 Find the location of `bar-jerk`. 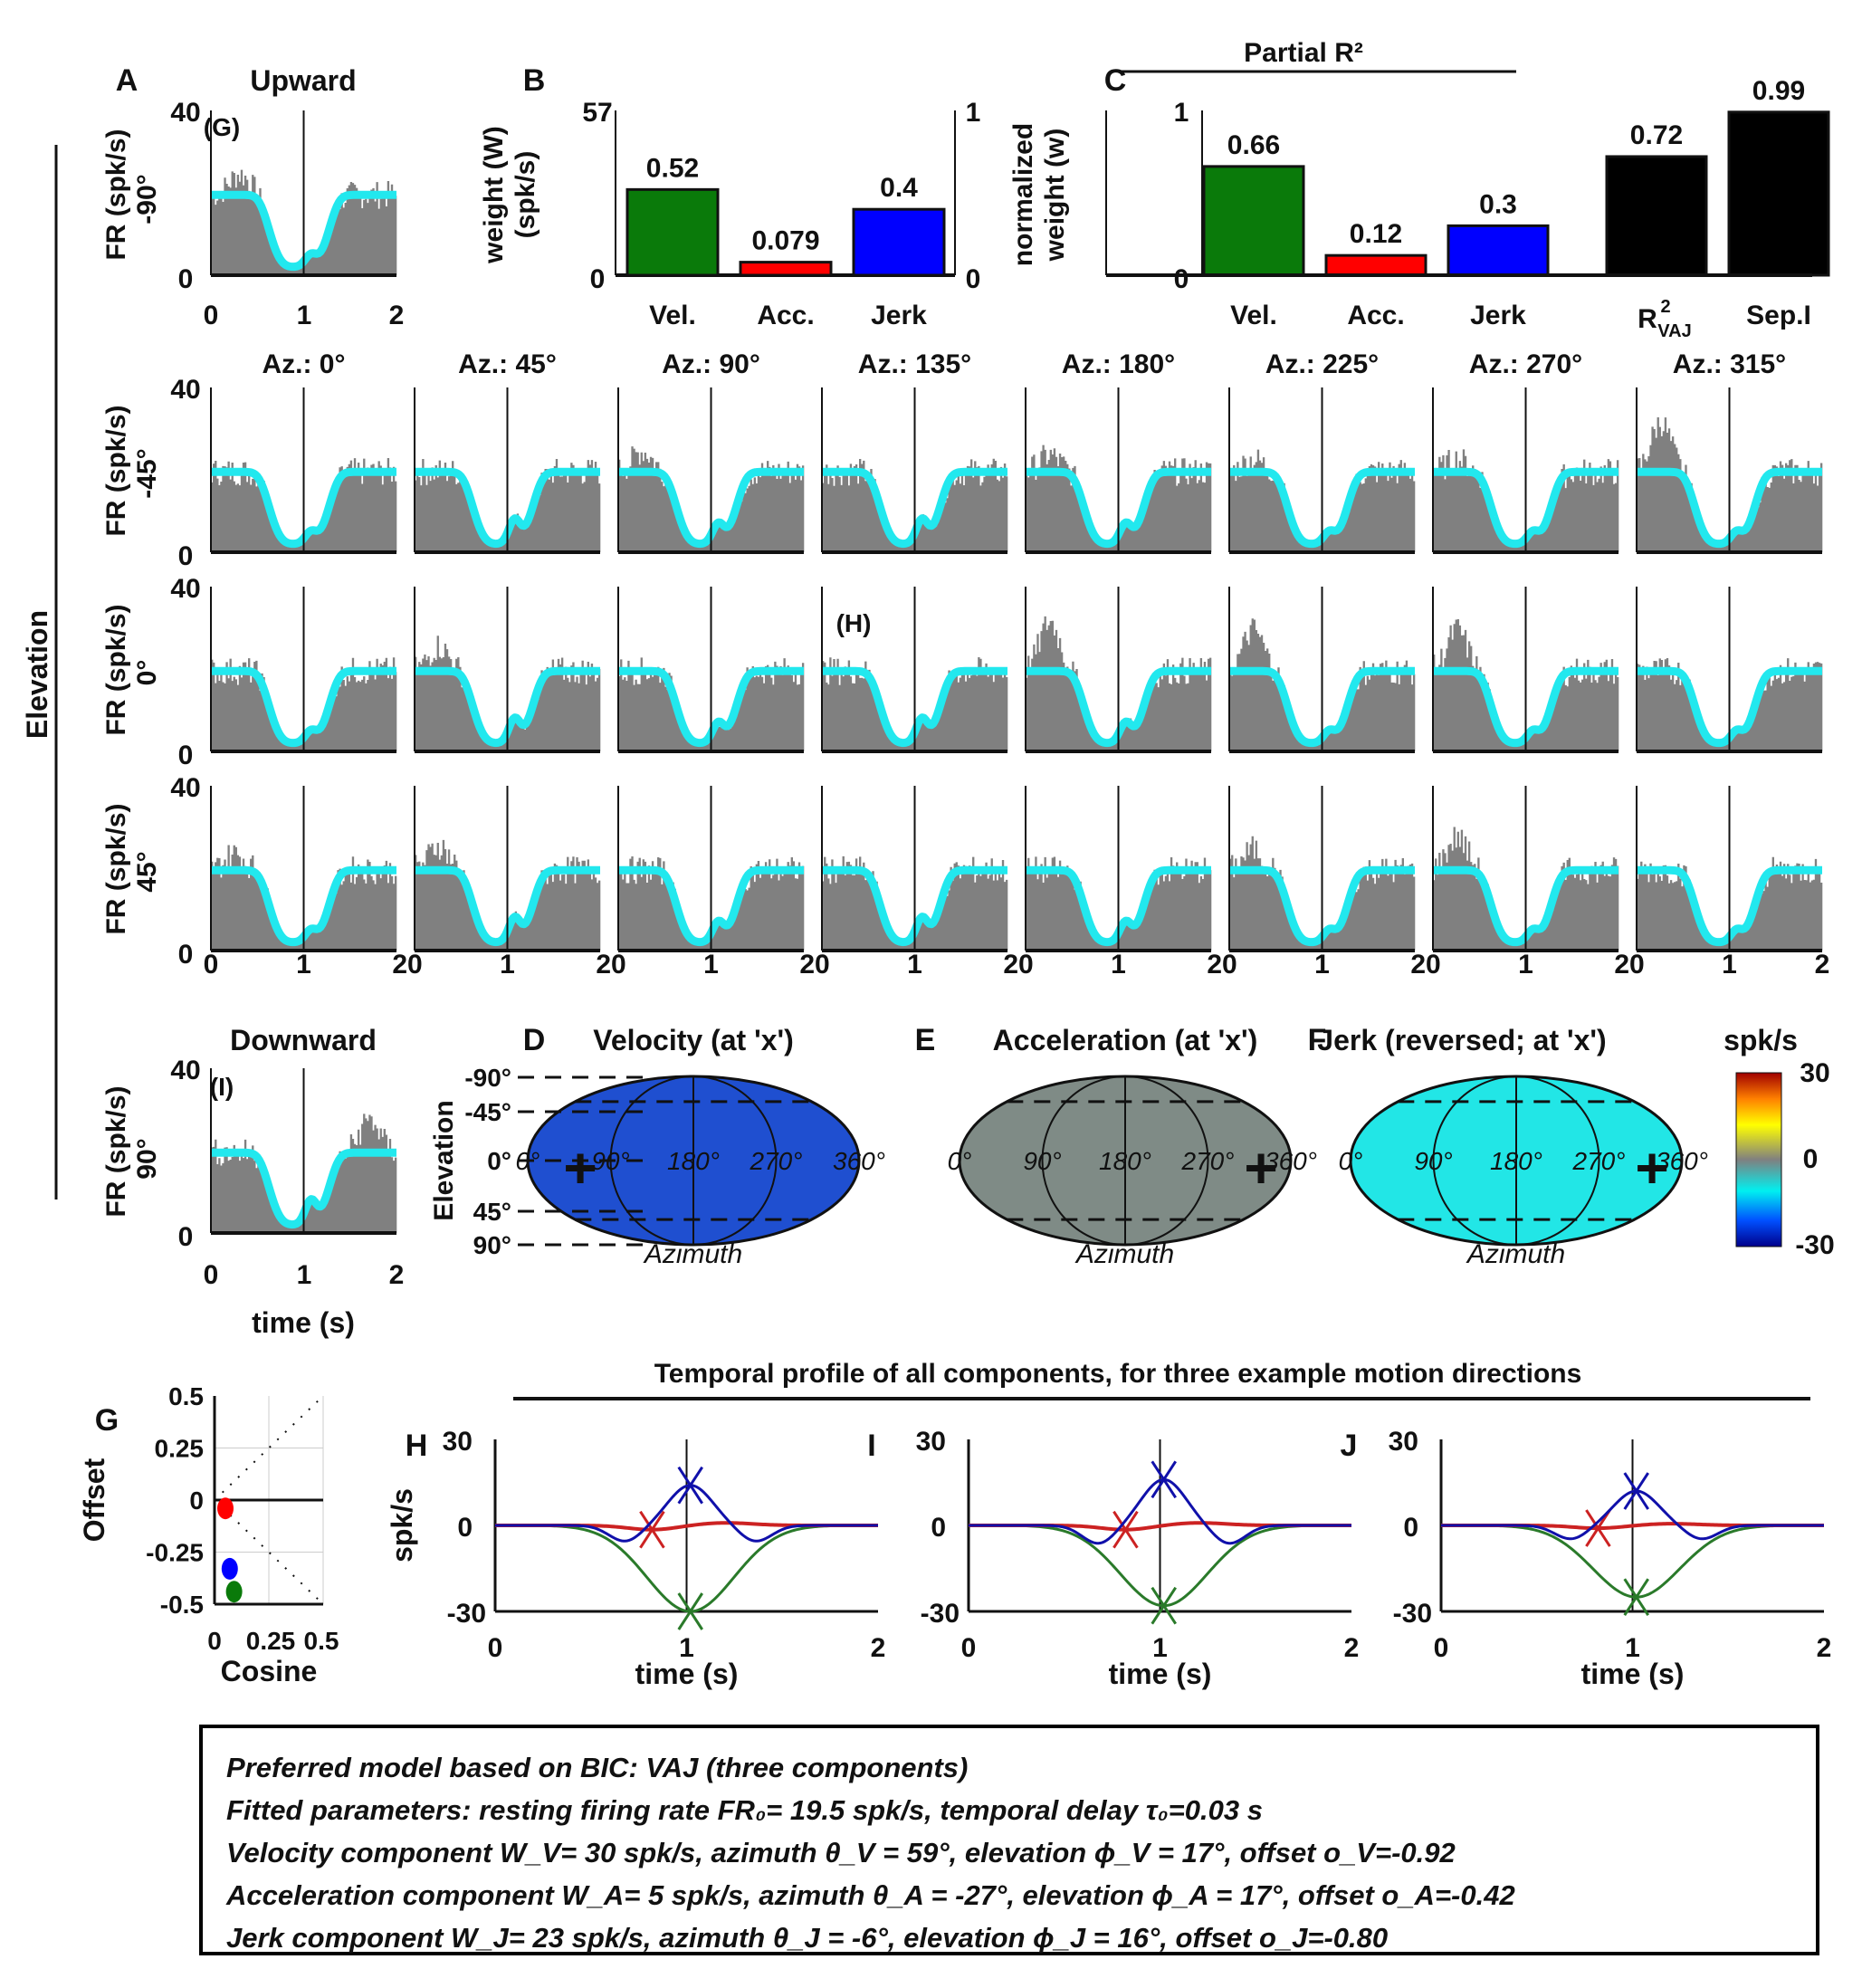

bar-jerk is located at coordinates (899, 242).